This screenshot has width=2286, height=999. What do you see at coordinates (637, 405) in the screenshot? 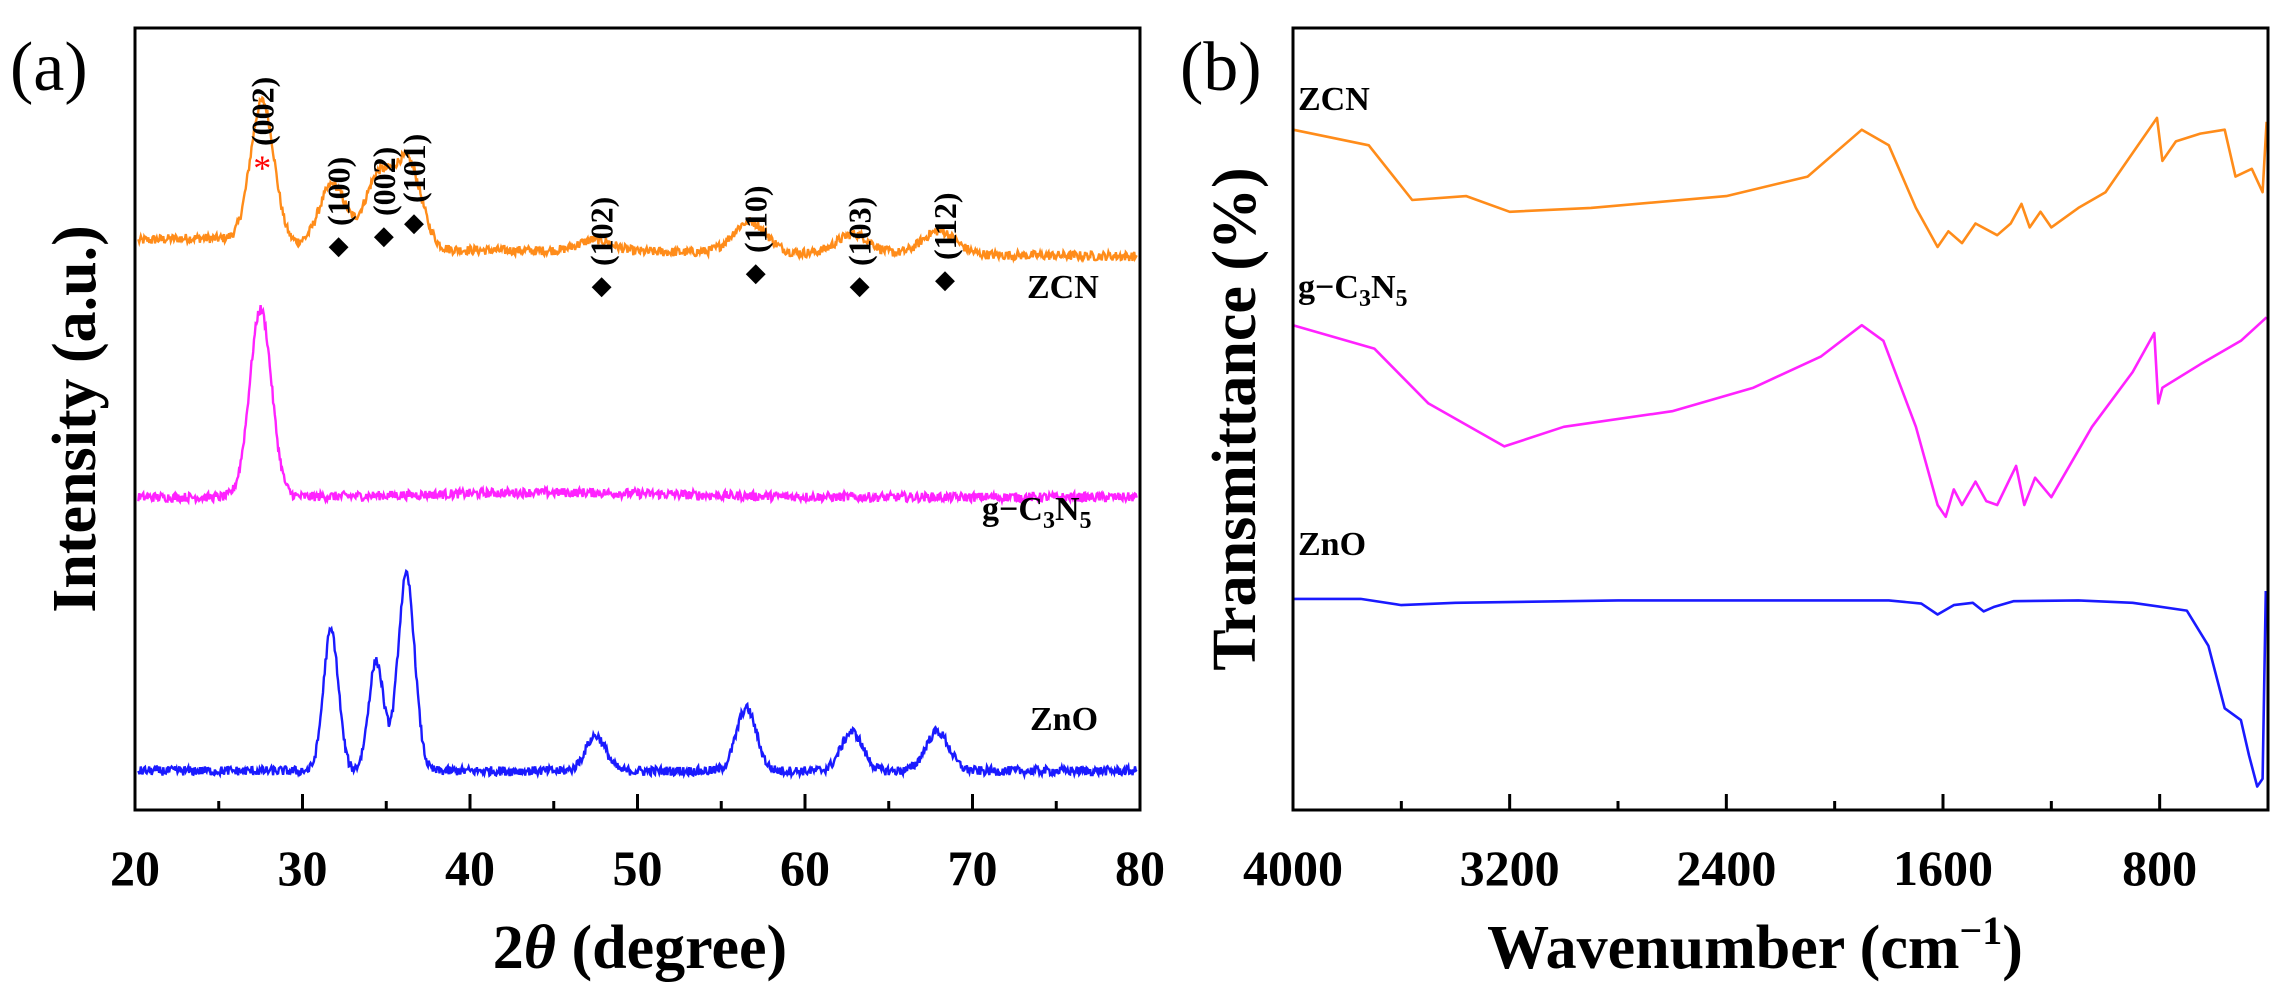
I see `xrd-series-g-c3n5` at bounding box center [637, 405].